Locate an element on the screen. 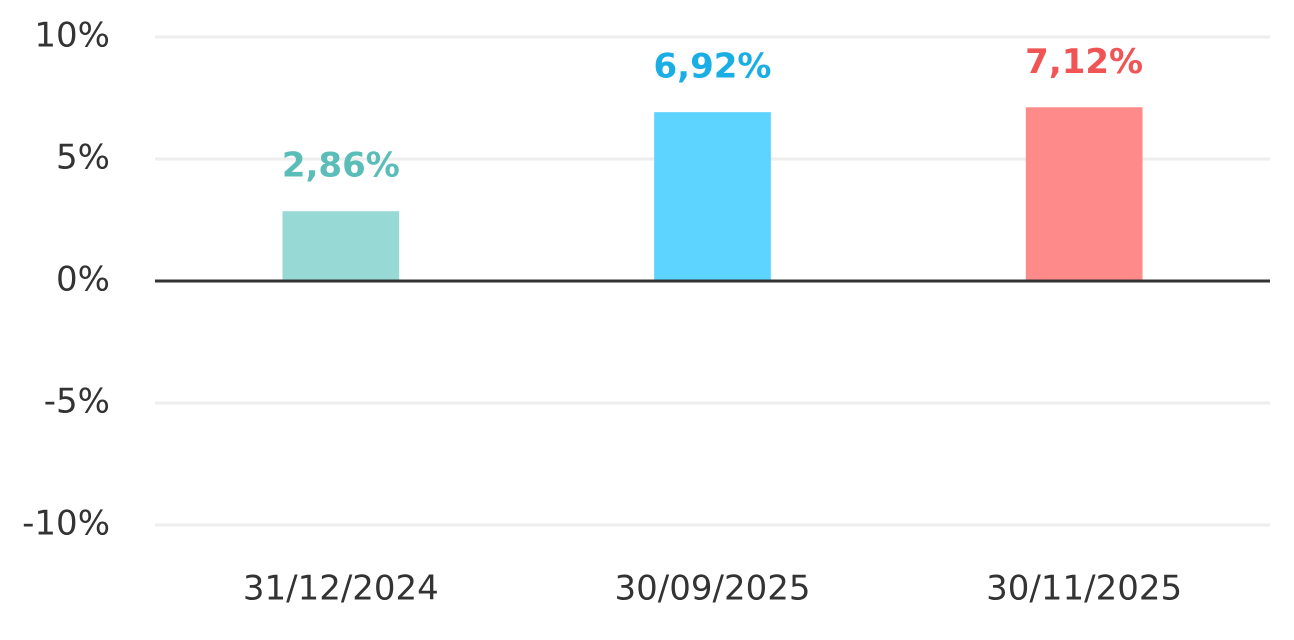  y-tick-label: 0% is located at coordinates (83, 280).